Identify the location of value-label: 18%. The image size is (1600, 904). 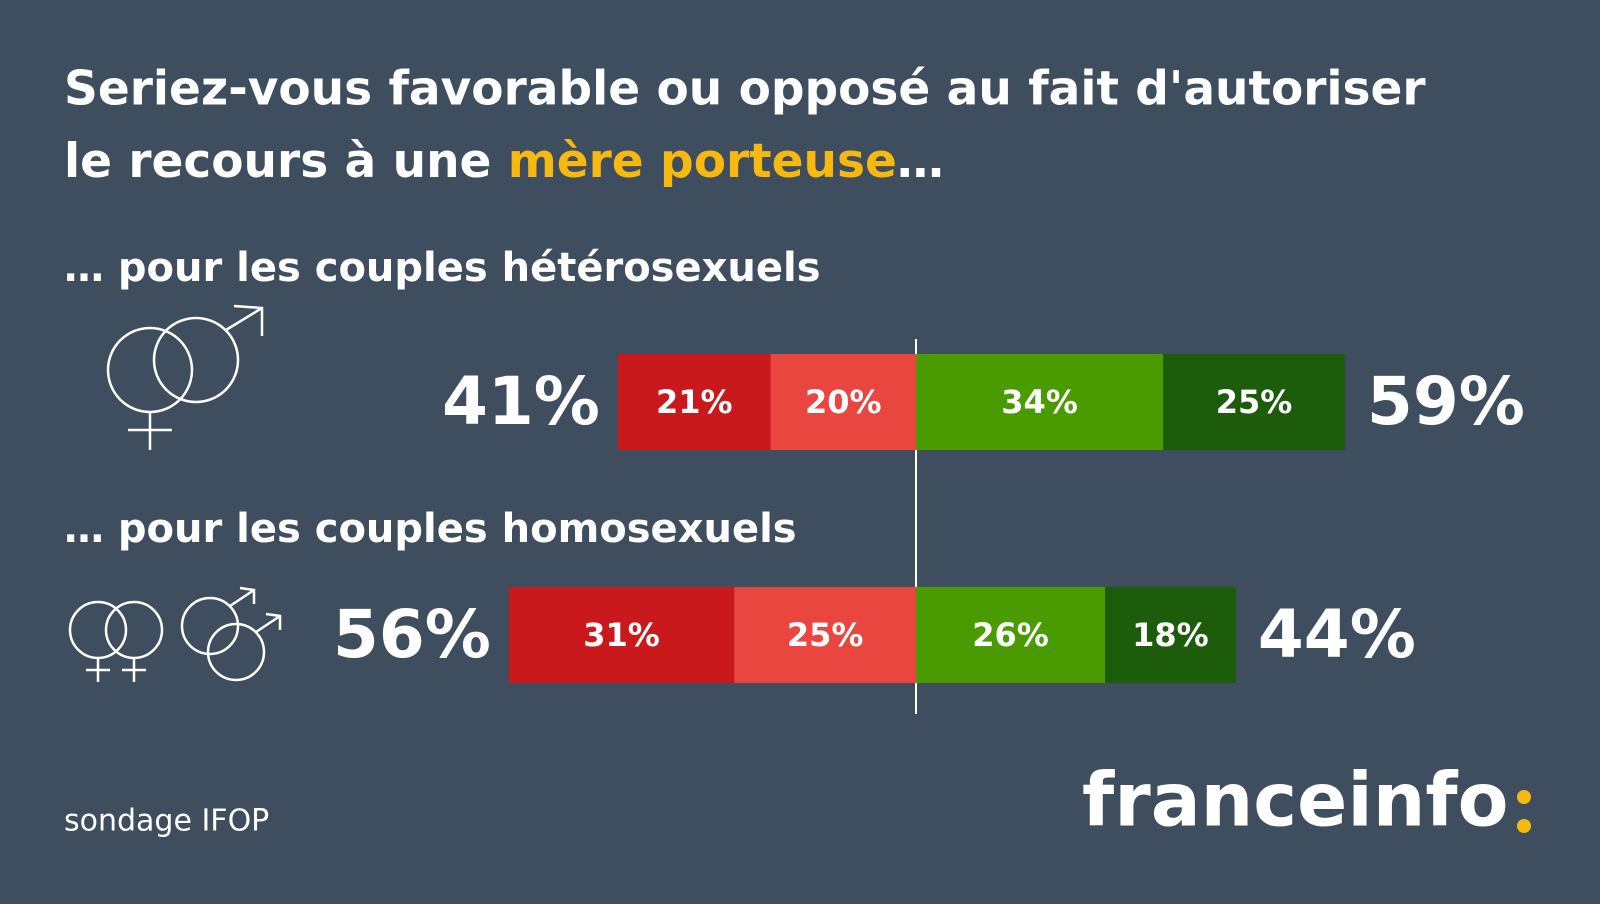
(1170, 635).